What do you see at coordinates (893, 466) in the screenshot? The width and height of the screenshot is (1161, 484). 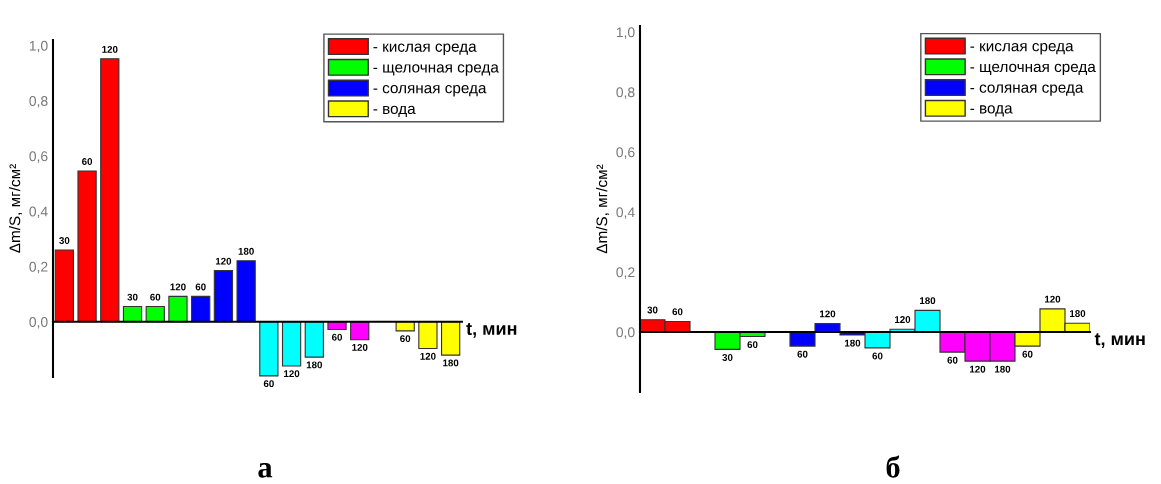 I see `text: б` at bounding box center [893, 466].